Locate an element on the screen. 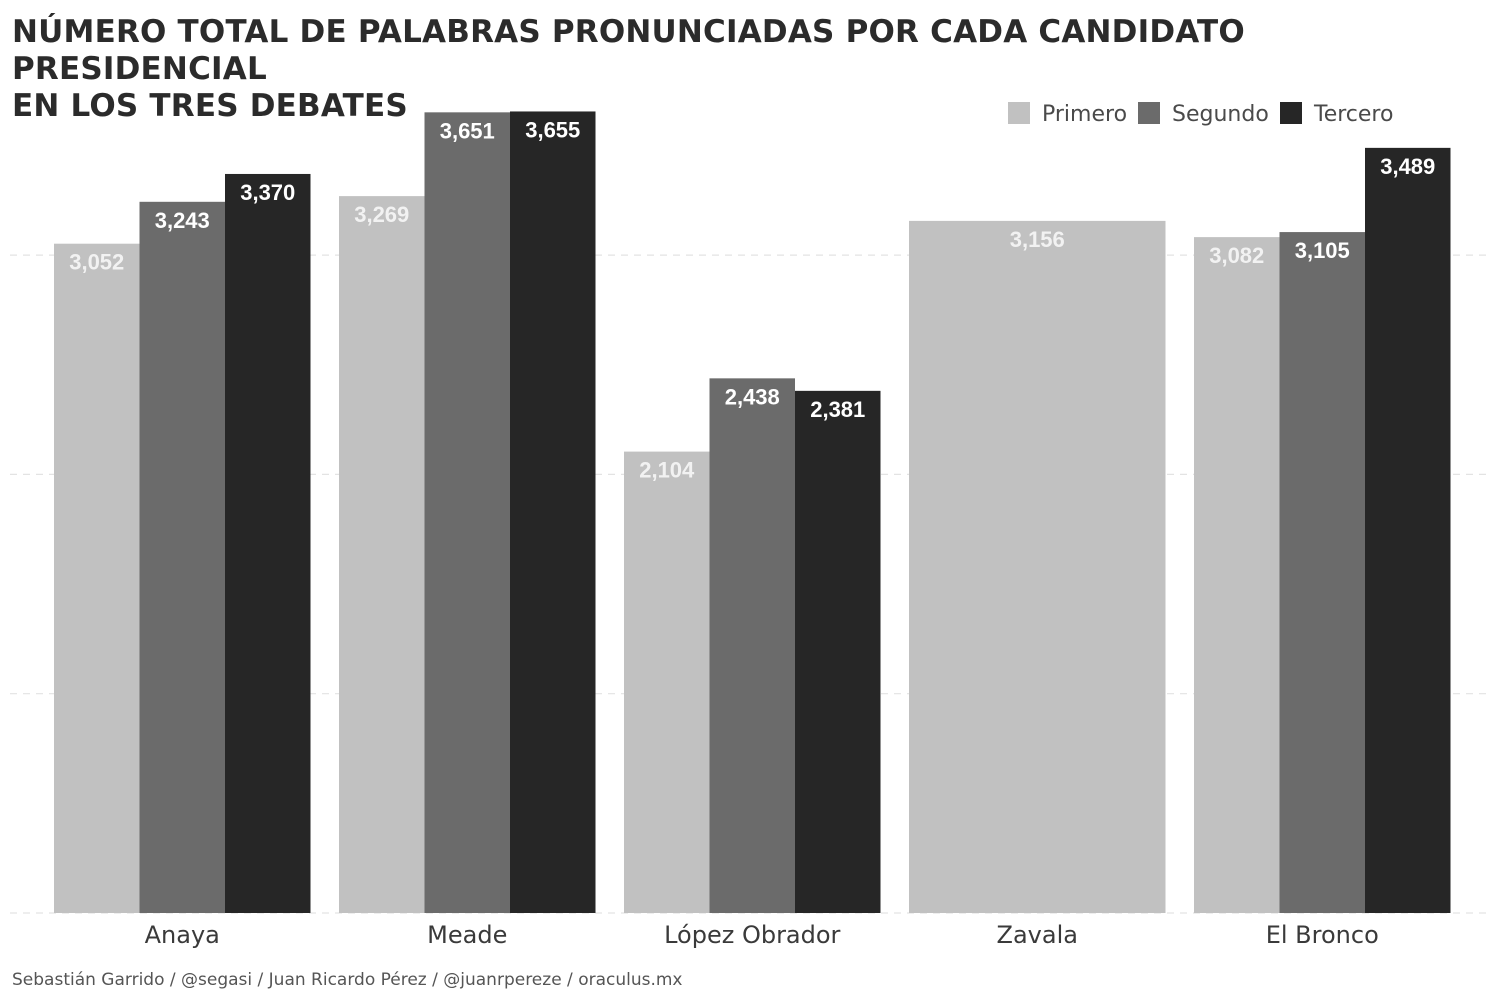 This screenshot has height=1000, width=1500. bar-meade-tercero is located at coordinates (553, 512).